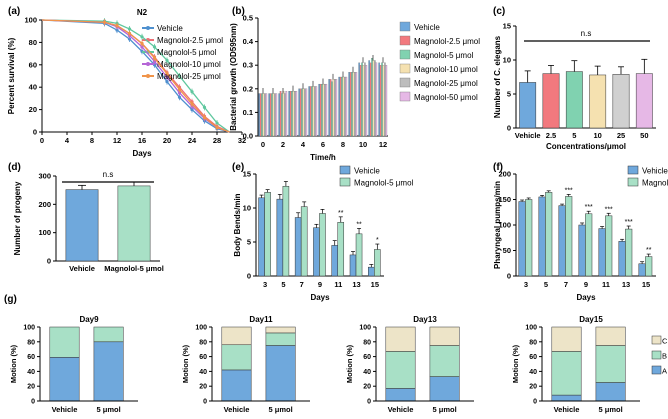  Describe the element at coordinates (30, 20) in the screenshot. I see `y-tick-label: 100` at that location.